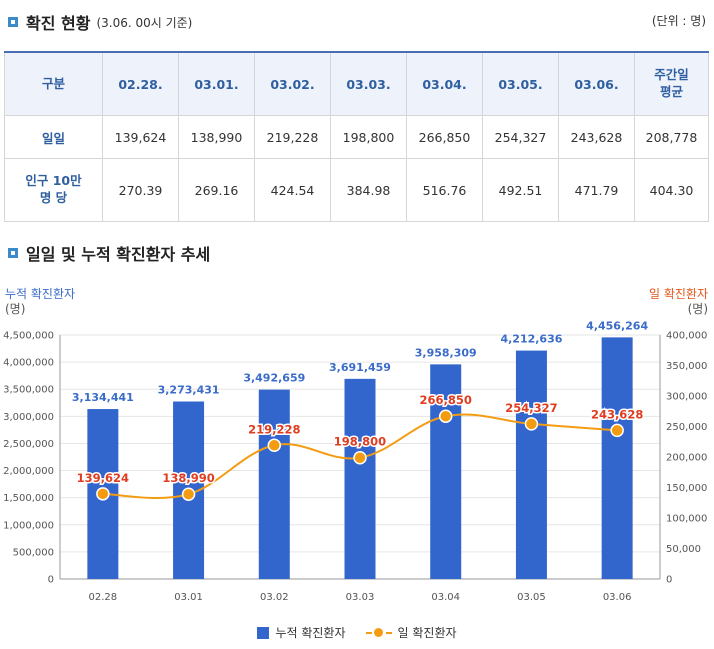 This screenshot has height=649, width=714. What do you see at coordinates (292, 137) in the screenshot?
I see `table-cell: 219,228` at bounding box center [292, 137].